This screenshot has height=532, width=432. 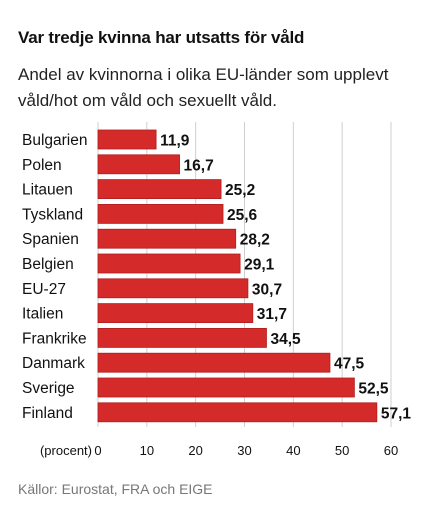 What do you see at coordinates (97, 450) in the screenshot?
I see `x-tick-label: 0` at bounding box center [97, 450].